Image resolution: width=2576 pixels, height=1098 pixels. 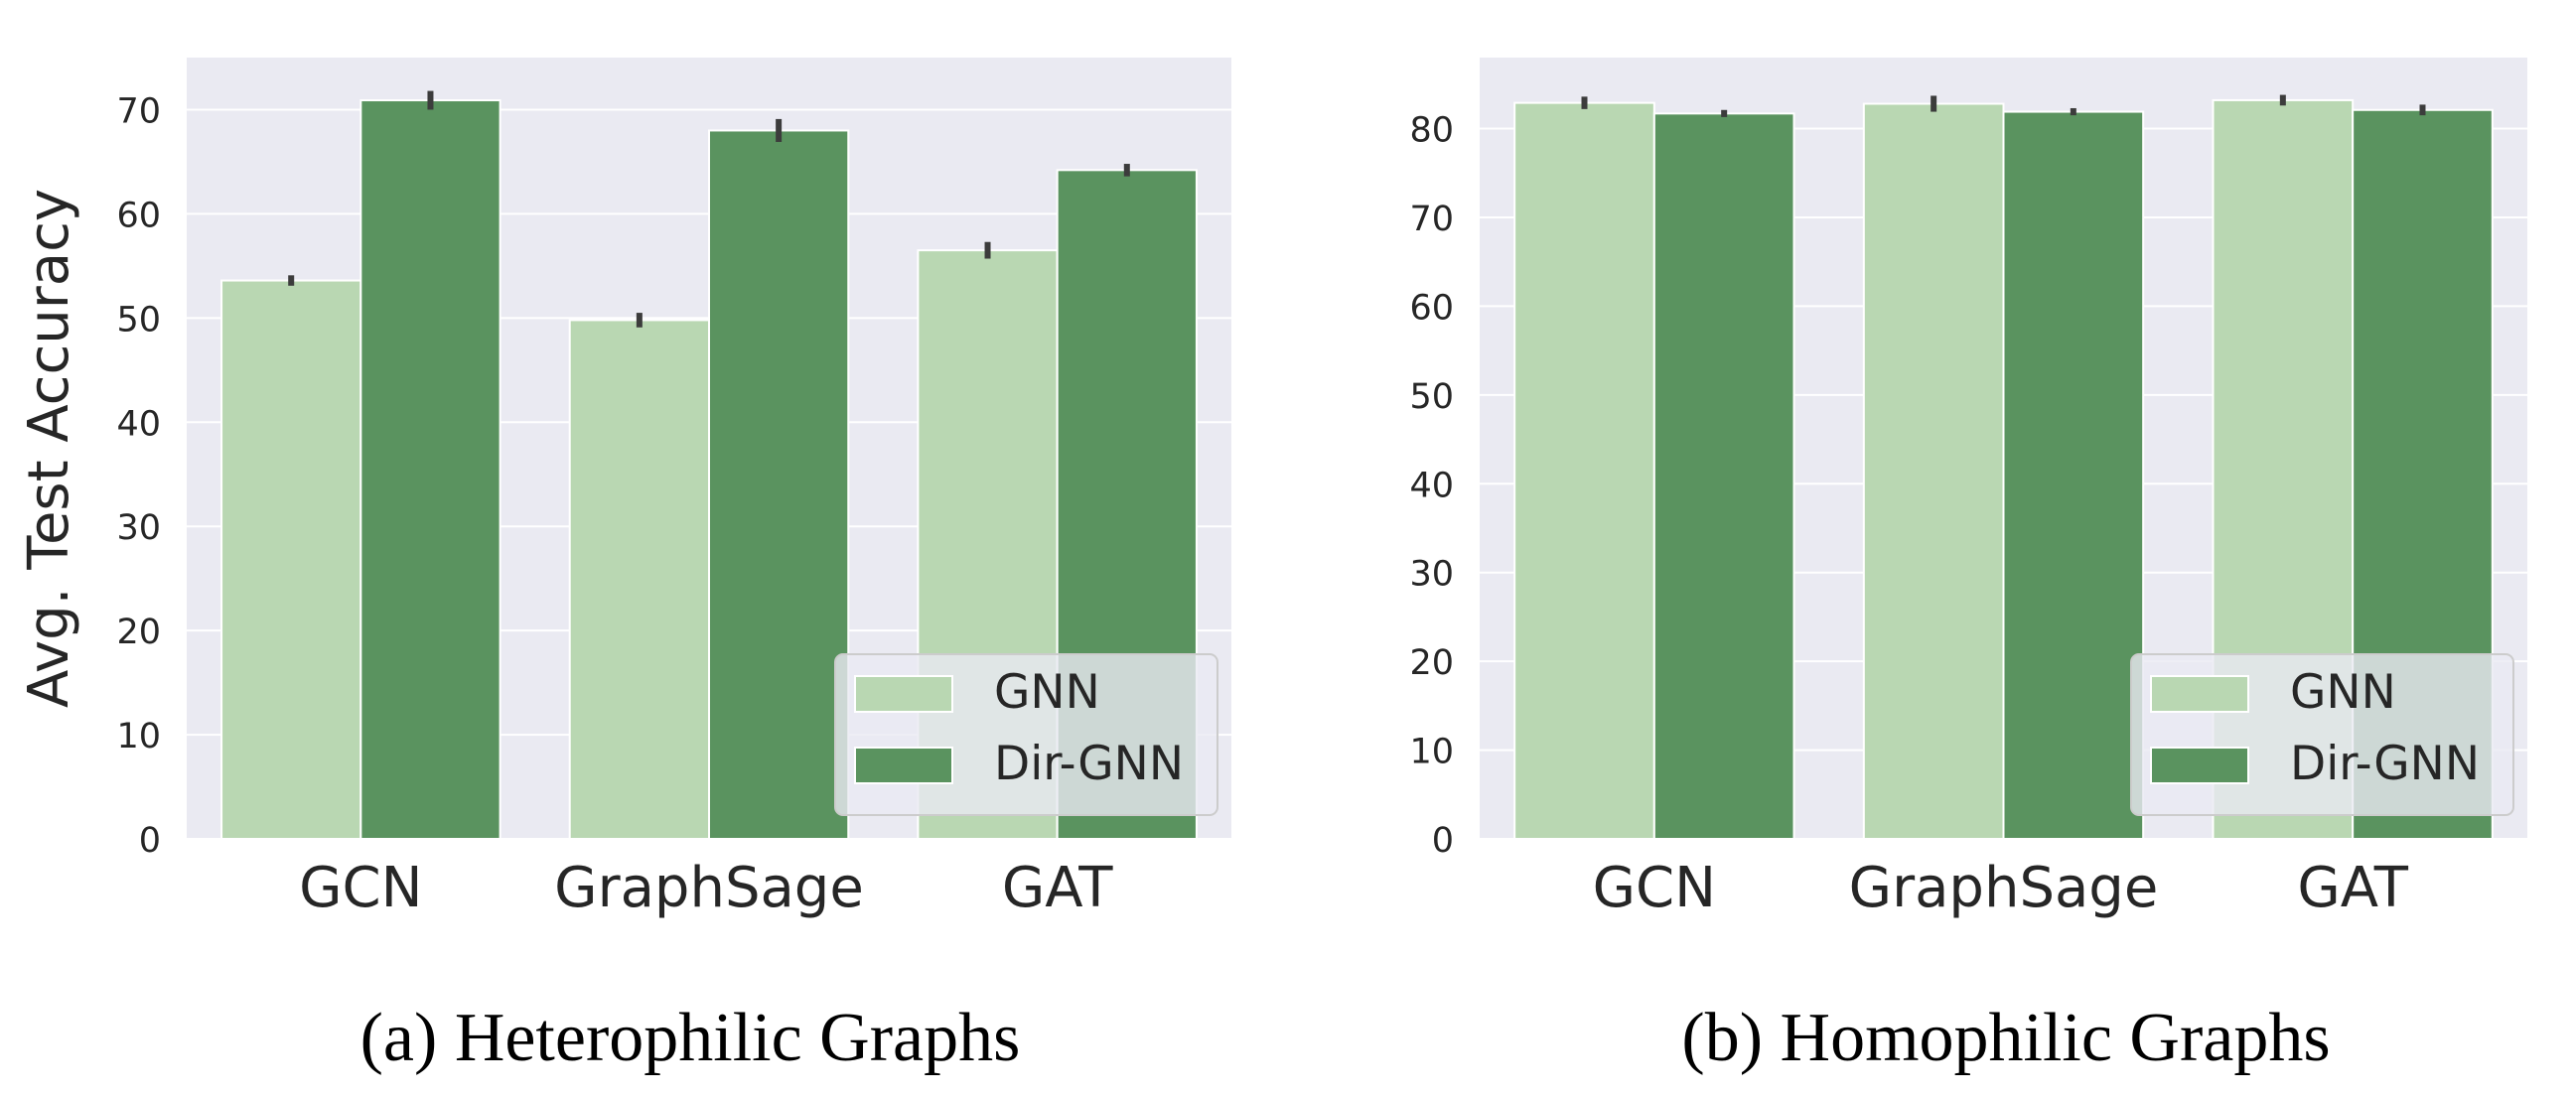 What do you see at coordinates (690, 1038) in the screenshot?
I see `figure-caption: (a) Heterophilic Graphs` at bounding box center [690, 1038].